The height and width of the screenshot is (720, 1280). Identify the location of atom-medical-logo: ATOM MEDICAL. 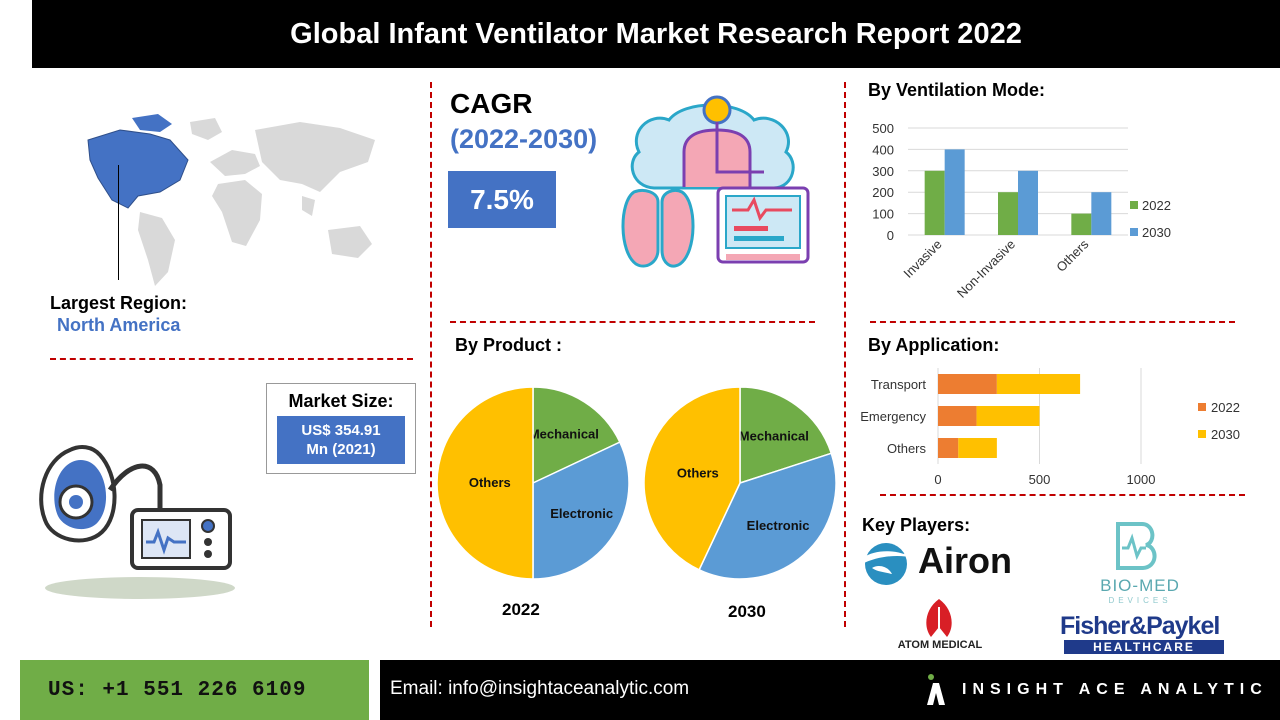
(940, 627).